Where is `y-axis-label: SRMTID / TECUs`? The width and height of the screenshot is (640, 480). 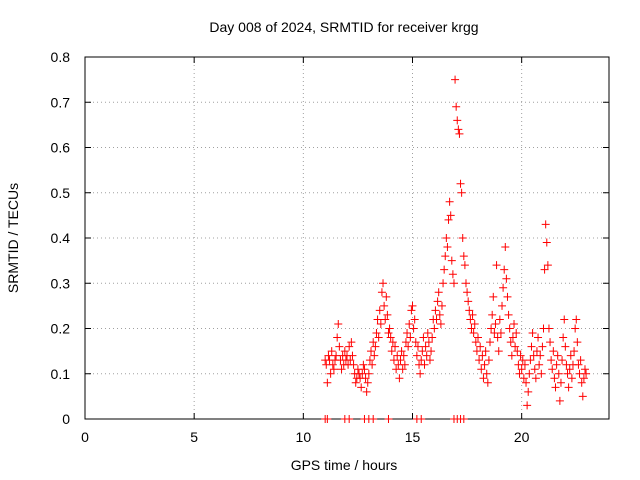 y-axis-label: SRMTID / TECUs is located at coordinates (13, 238).